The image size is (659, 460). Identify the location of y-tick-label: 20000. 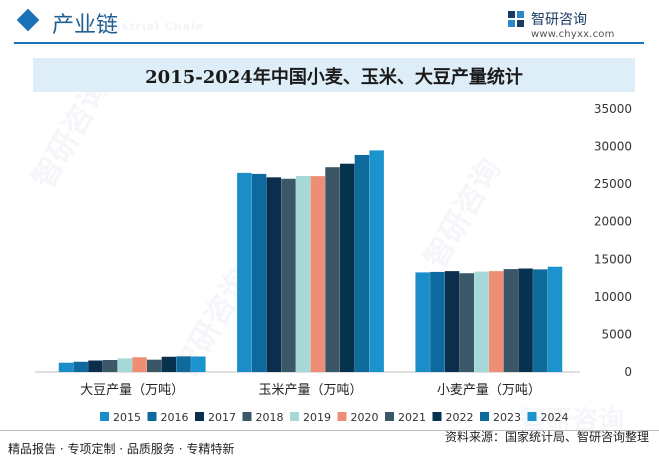
(613, 222).